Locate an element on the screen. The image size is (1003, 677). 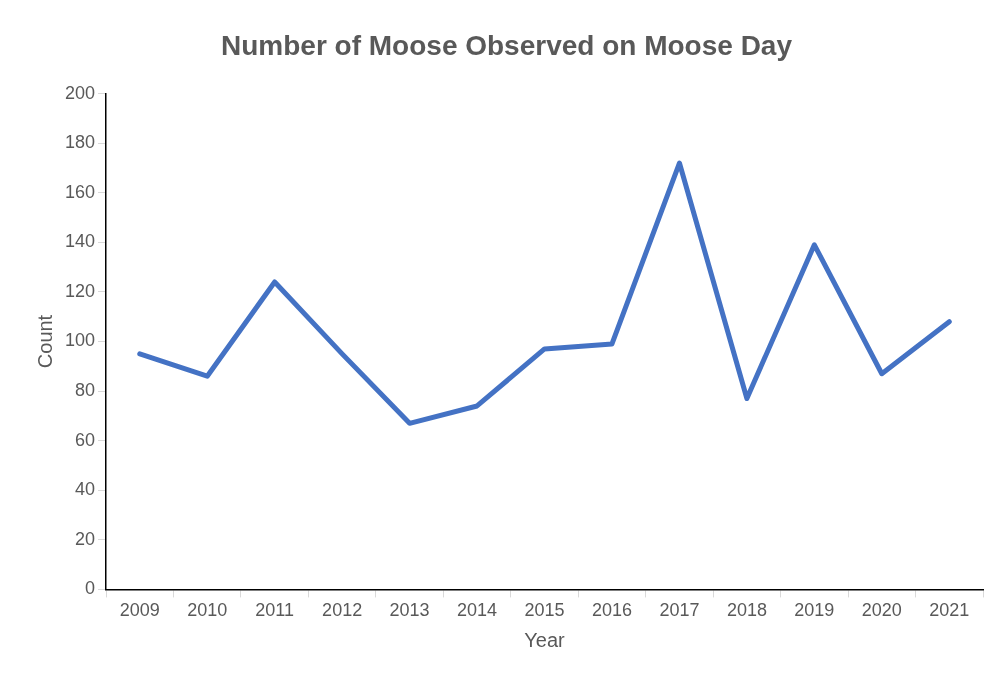
x-tick-label: 2015 is located at coordinates (544, 610).